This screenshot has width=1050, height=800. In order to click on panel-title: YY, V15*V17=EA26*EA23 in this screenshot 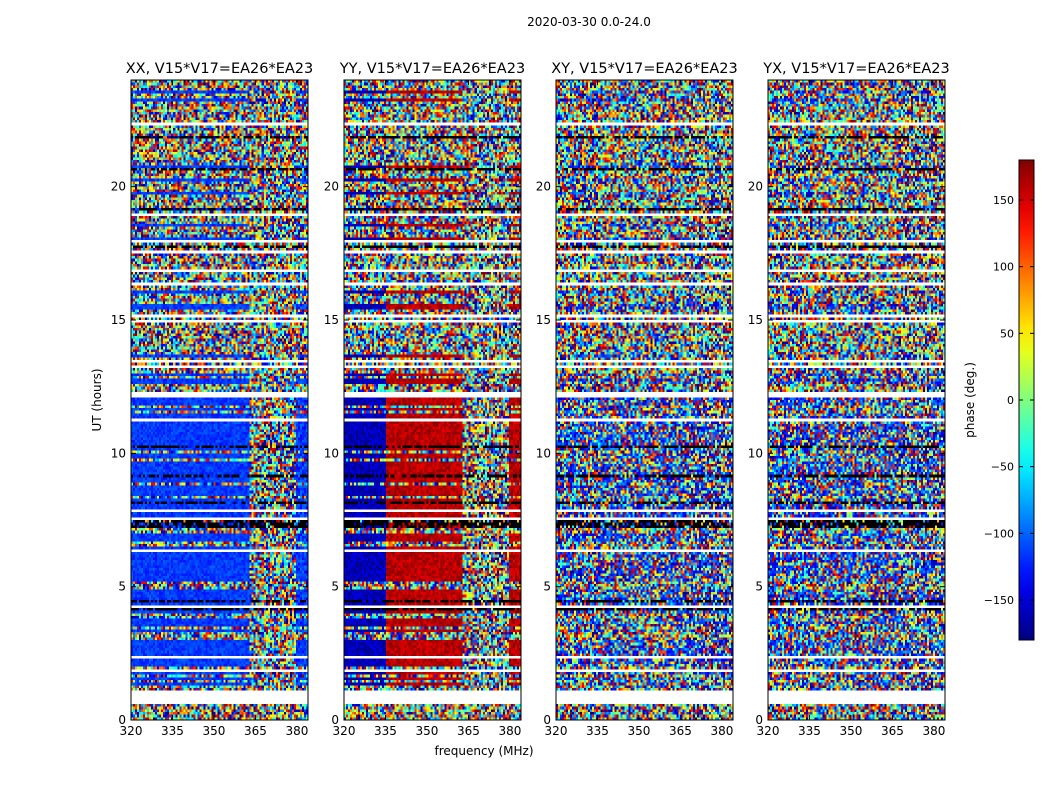, I will do `click(432, 69)`.